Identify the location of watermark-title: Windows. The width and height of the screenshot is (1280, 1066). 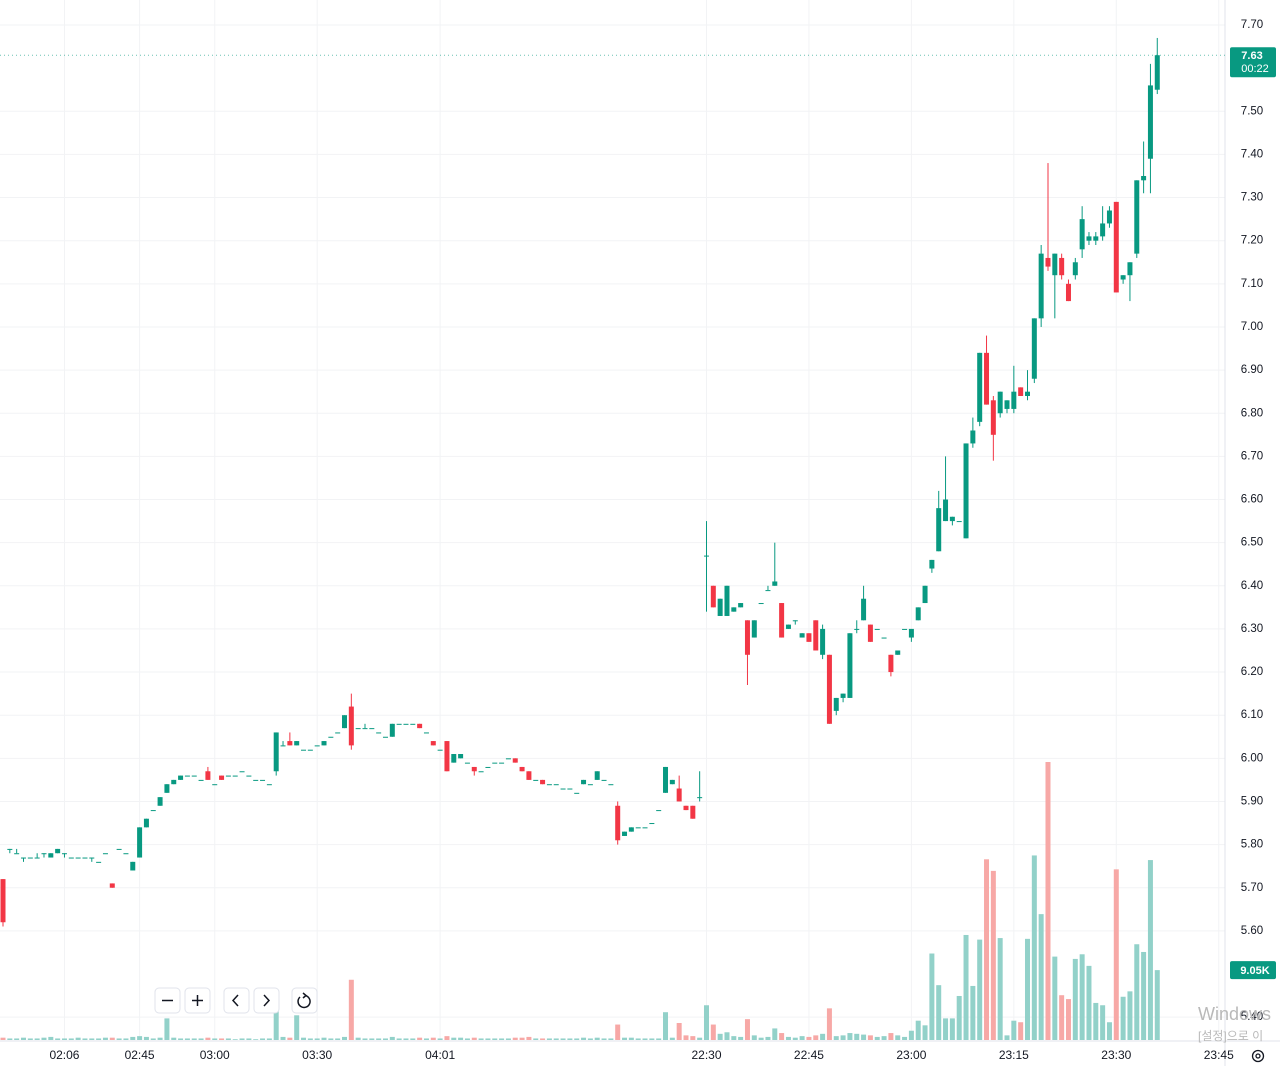
(1234, 1014).